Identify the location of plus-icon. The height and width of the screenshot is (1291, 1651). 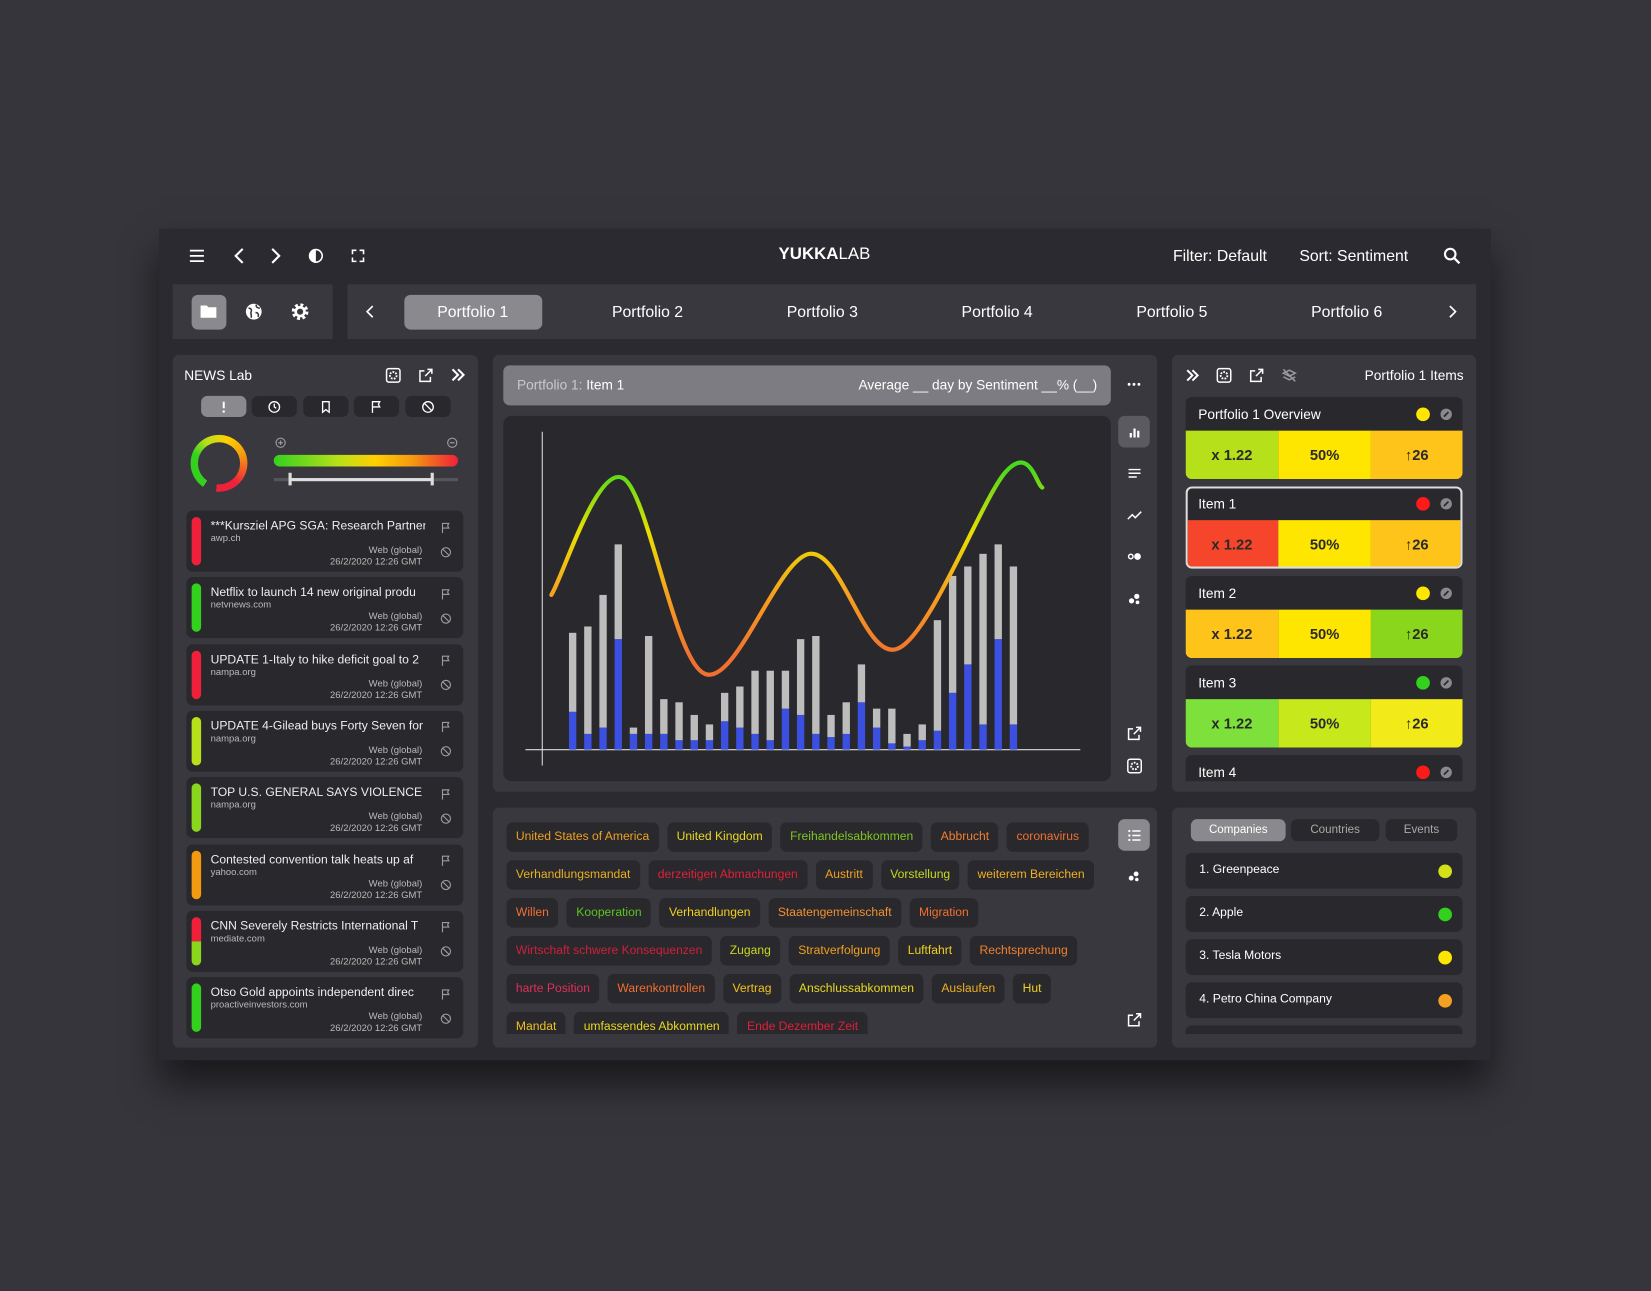
(280, 442).